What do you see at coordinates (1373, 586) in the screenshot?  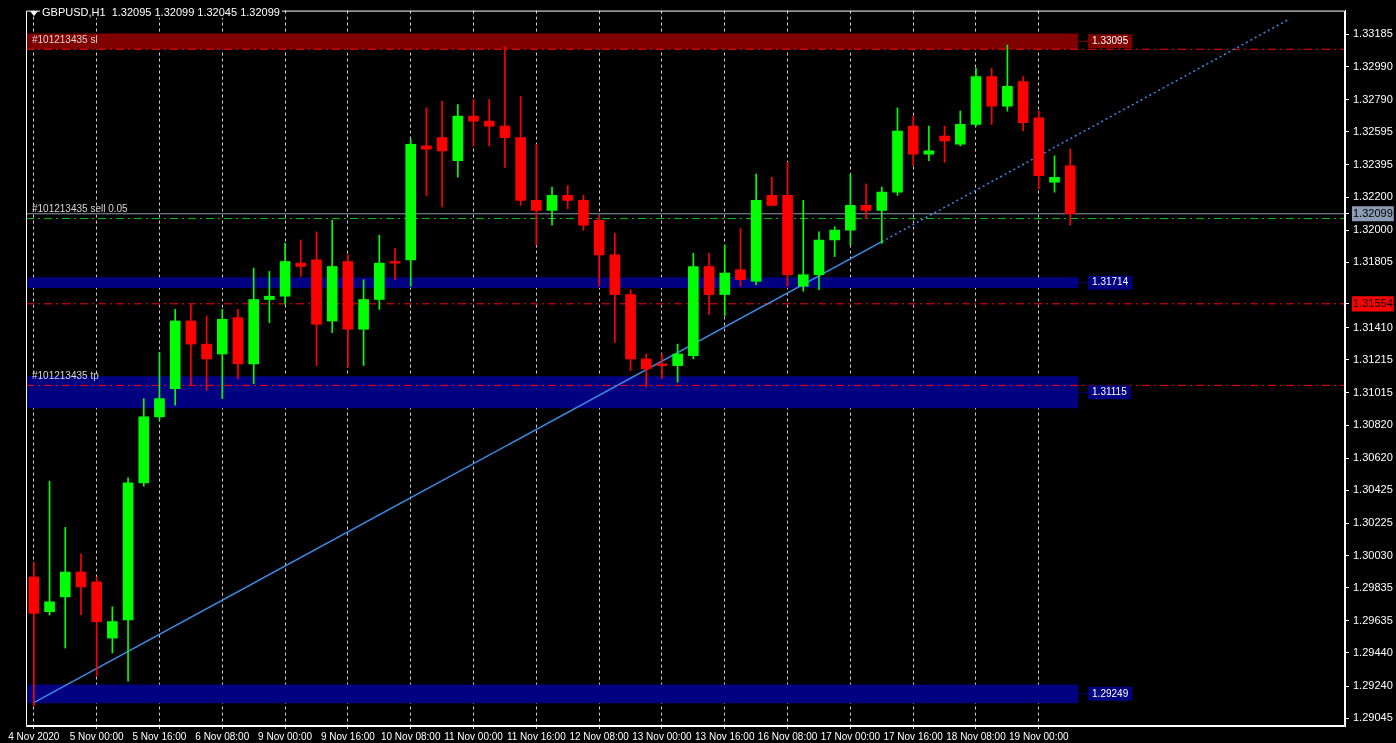 I see `y-tick-label: 1.29835` at bounding box center [1373, 586].